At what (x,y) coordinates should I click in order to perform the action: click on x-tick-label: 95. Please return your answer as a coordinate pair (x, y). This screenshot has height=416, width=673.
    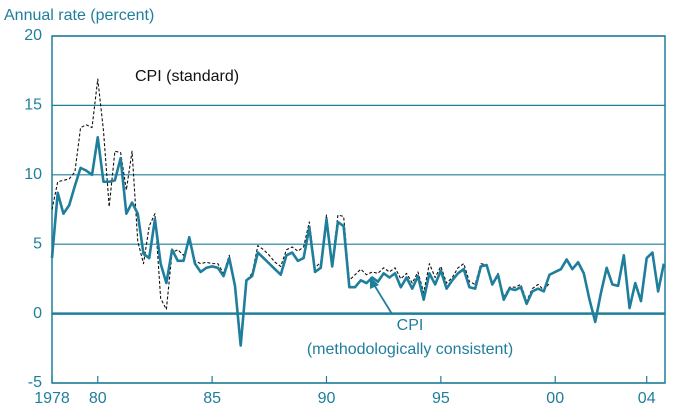
    Looking at the image, I should click on (441, 398).